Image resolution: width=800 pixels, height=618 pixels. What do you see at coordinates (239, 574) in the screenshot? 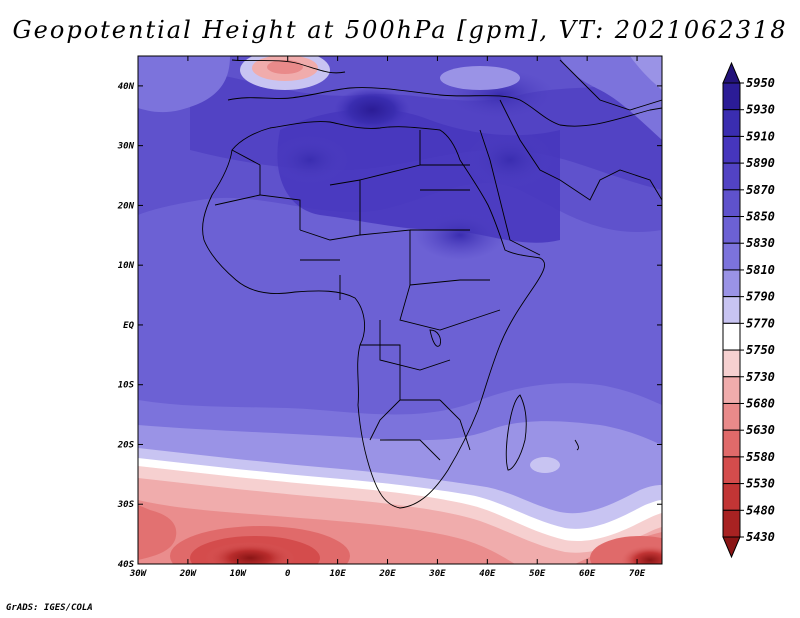
I see `lon-label: 10W` at bounding box center [239, 574].